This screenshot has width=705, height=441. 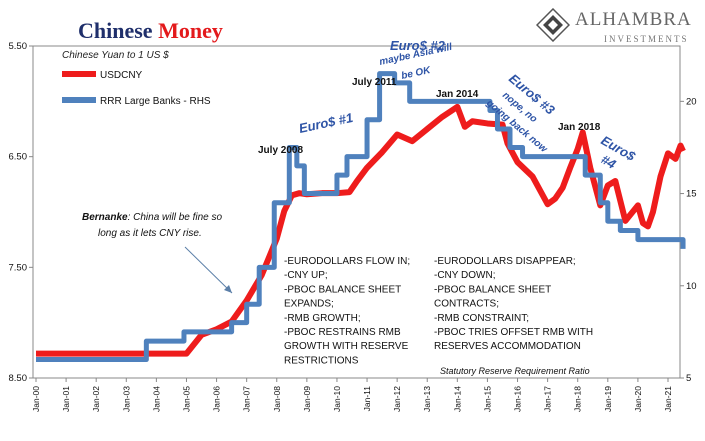 I want to click on annotation-rrr-caption: Statutory Reserve Requirement Ratio, so click(x=515, y=371).